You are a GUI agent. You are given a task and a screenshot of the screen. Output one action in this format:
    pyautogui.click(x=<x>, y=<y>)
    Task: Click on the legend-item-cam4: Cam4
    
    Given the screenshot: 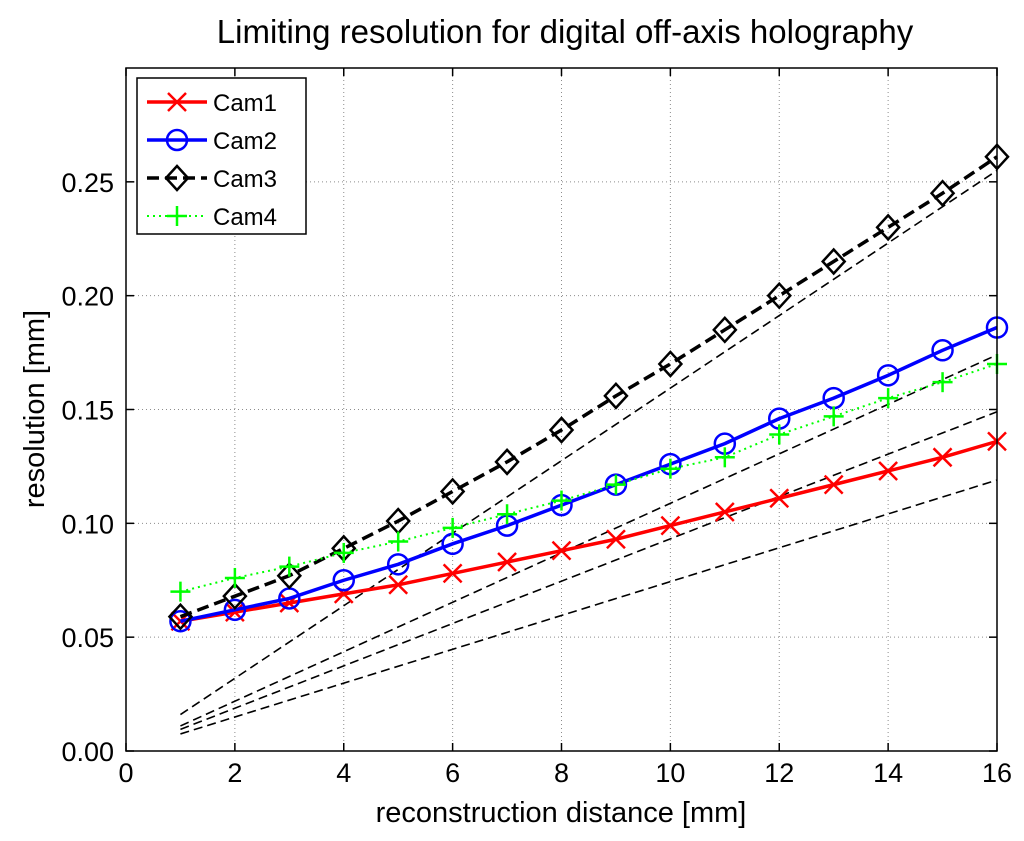 What is the action you would take?
    pyautogui.click(x=212, y=217)
    